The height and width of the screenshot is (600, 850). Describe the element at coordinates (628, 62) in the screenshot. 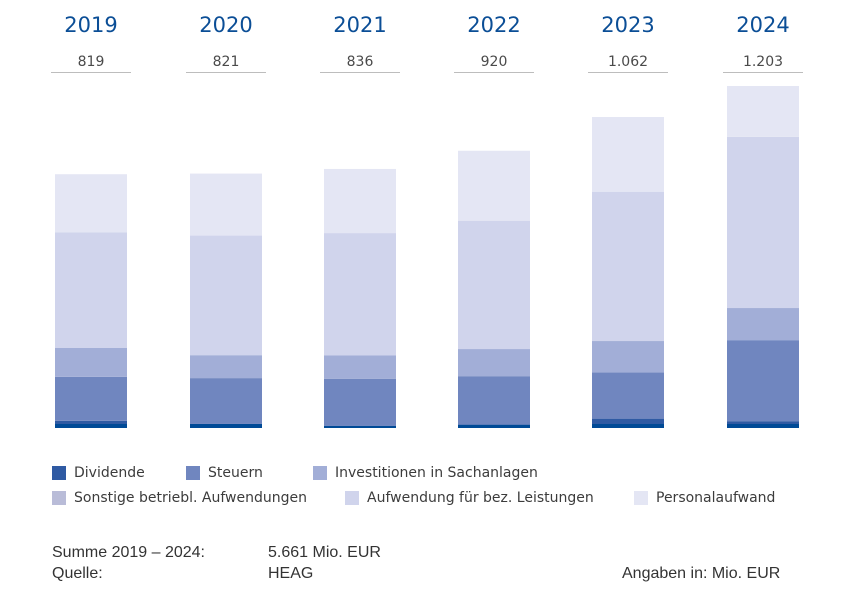

I see `total-label: 1.062` at that location.